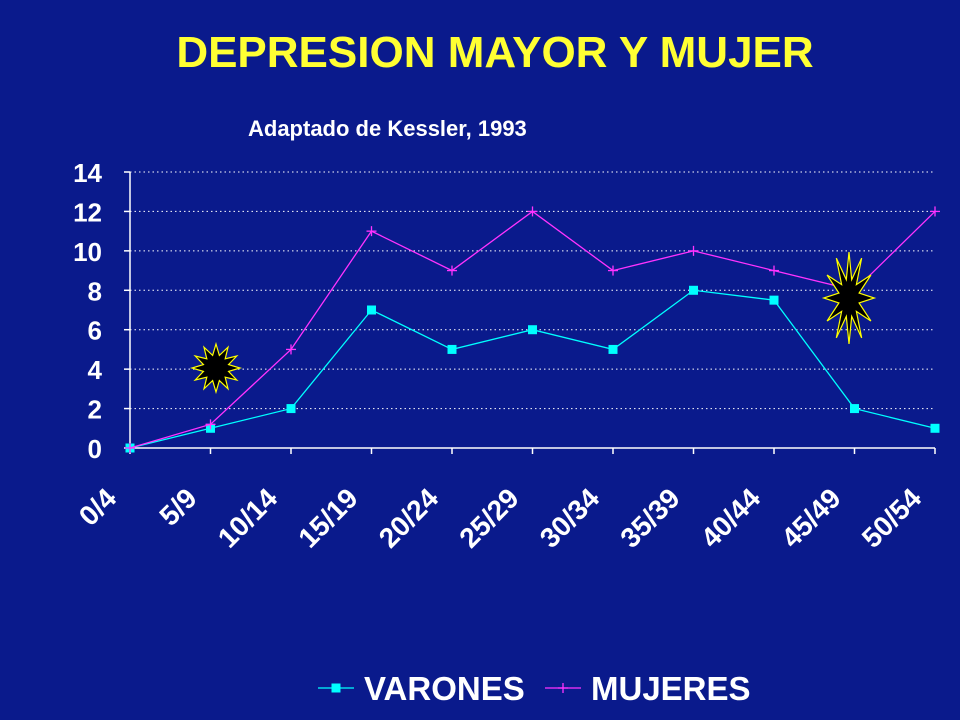 This screenshot has width=960, height=720. Describe the element at coordinates (95, 410) in the screenshot. I see `y-tick-label: 2` at that location.